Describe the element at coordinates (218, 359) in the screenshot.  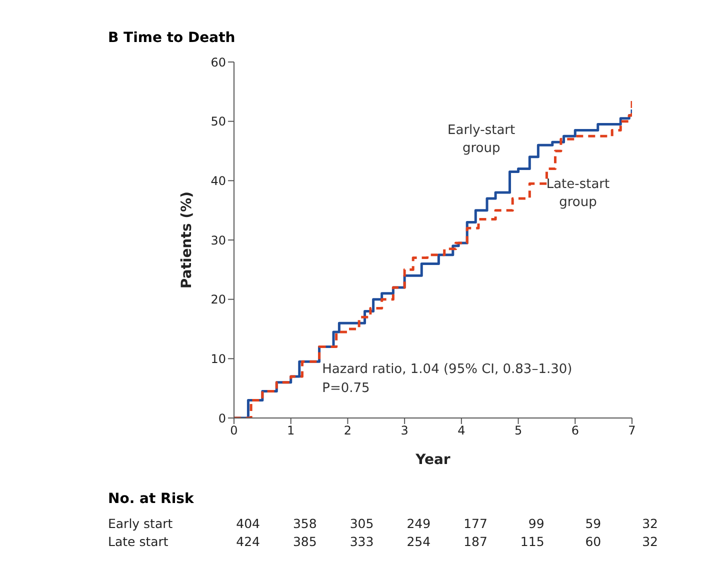
I see `y-tick-label: 10` at that location.